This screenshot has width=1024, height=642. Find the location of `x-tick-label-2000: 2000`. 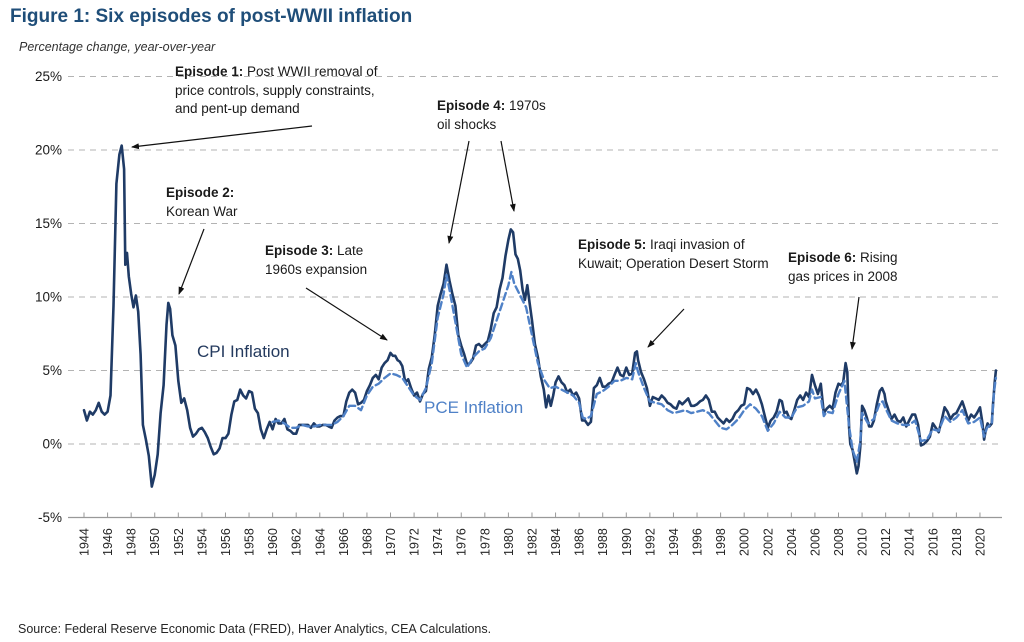

x-tick-label-2000: 2000 is located at coordinates (745, 542).